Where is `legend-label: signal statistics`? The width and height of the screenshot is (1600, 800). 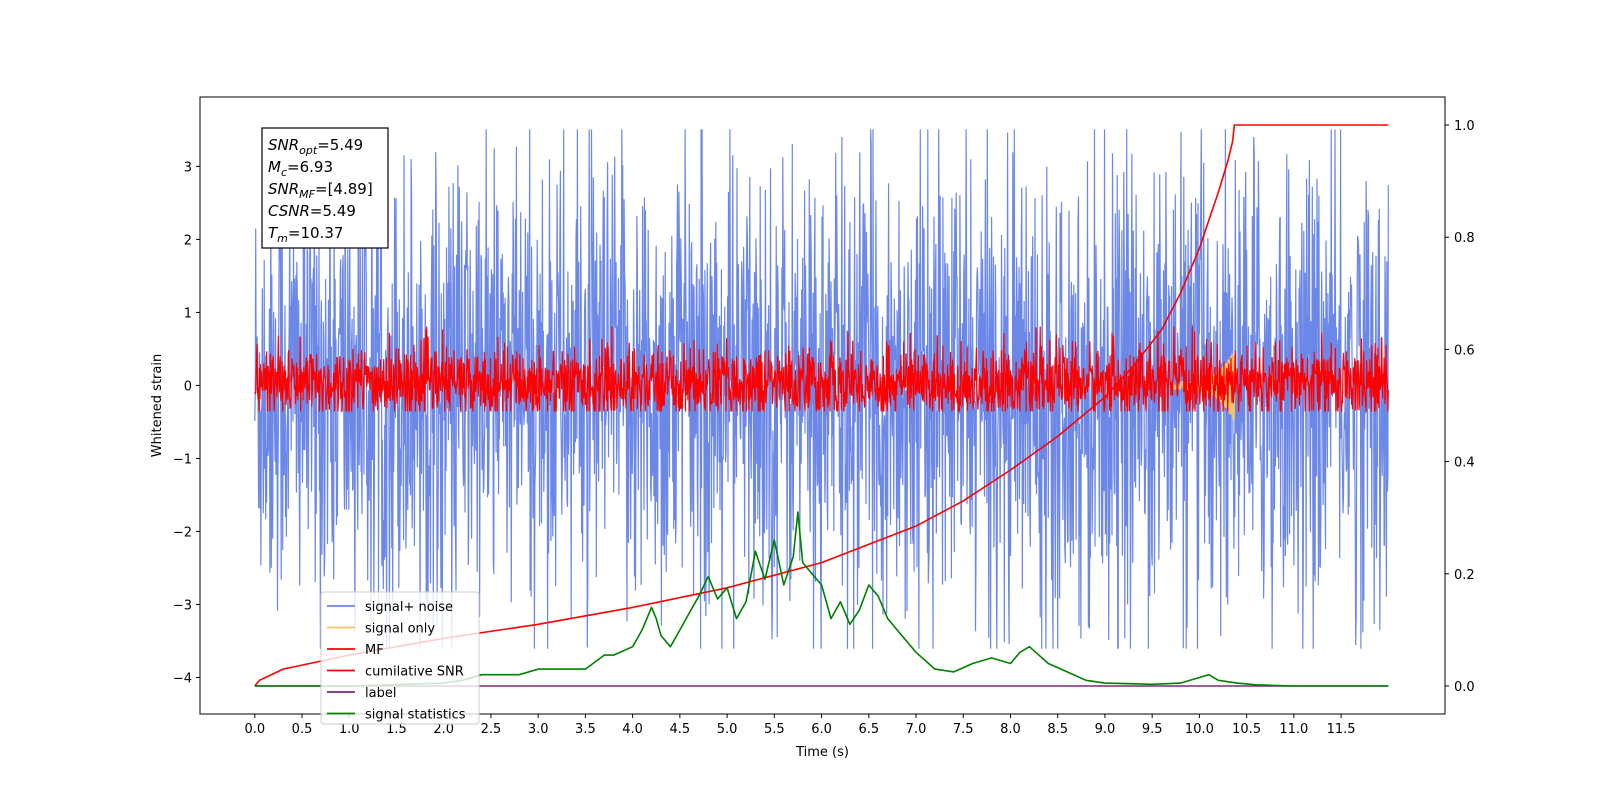
legend-label: signal statistics is located at coordinates (415, 715).